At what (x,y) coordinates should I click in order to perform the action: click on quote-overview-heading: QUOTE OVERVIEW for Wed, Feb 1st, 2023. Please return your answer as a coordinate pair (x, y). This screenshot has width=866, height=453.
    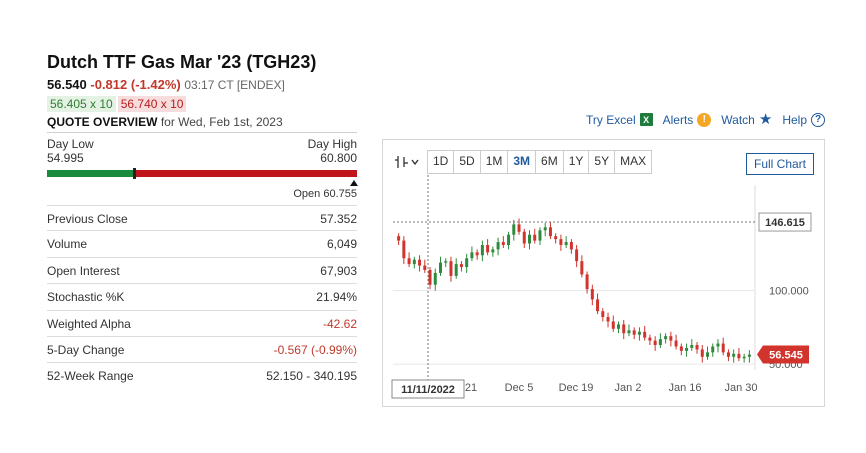
    Looking at the image, I should click on (165, 122).